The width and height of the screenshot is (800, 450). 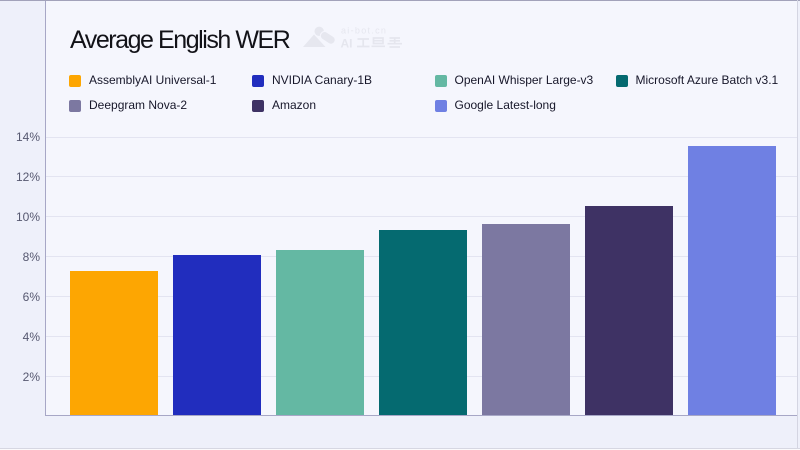 What do you see at coordinates (364, 31) in the screenshot?
I see `svg-text: ai-bot.cn` at bounding box center [364, 31].